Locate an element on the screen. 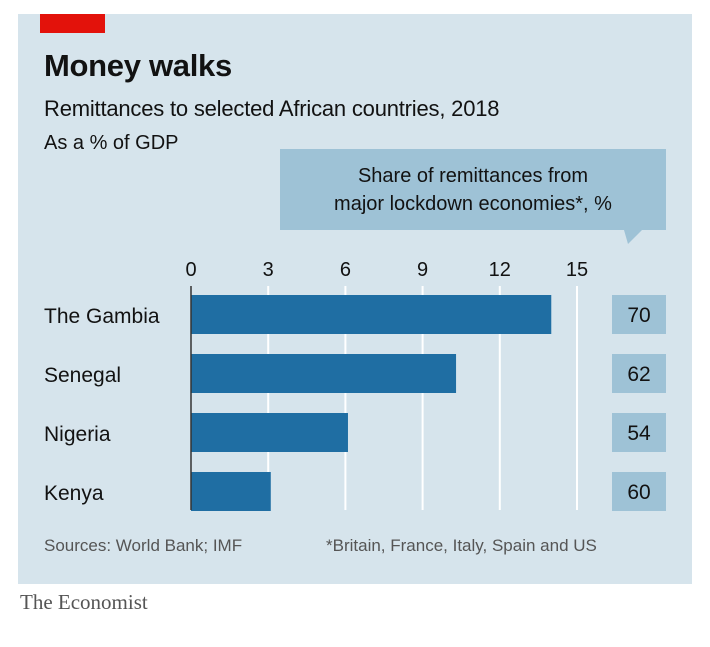 Image resolution: width=710 pixels, height=647 pixels. category-label-3: Kenya is located at coordinates (74, 493).